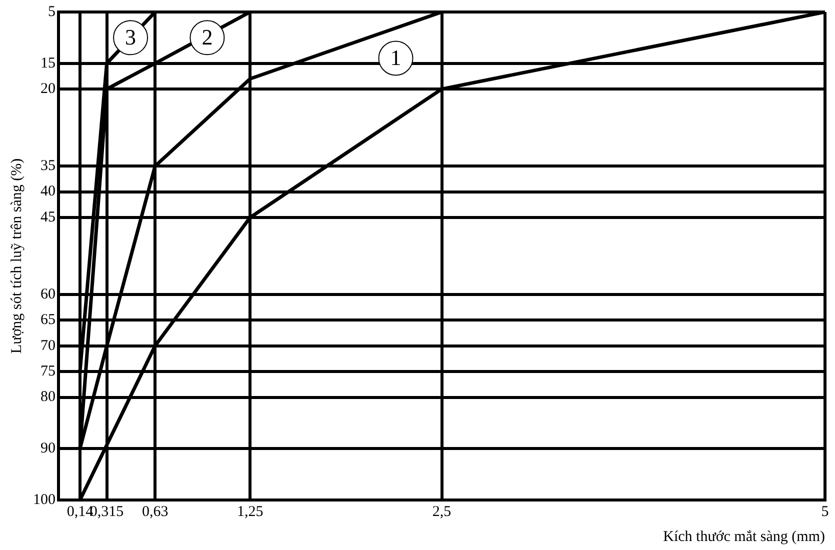 The width and height of the screenshot is (835, 550). What do you see at coordinates (207, 37) in the screenshot?
I see `annotation: 2` at bounding box center [207, 37].